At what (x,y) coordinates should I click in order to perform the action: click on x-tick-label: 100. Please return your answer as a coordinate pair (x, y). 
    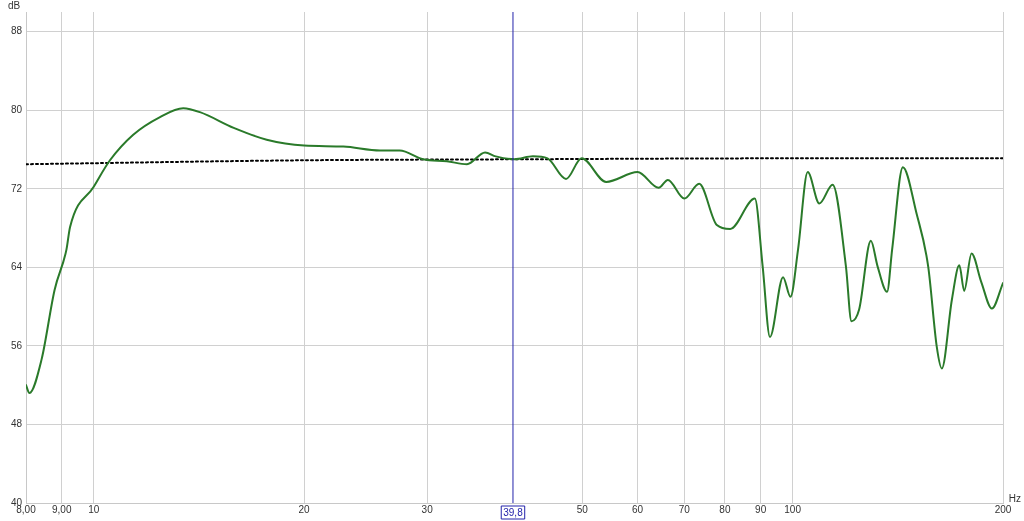
    Looking at the image, I should click on (793, 509).